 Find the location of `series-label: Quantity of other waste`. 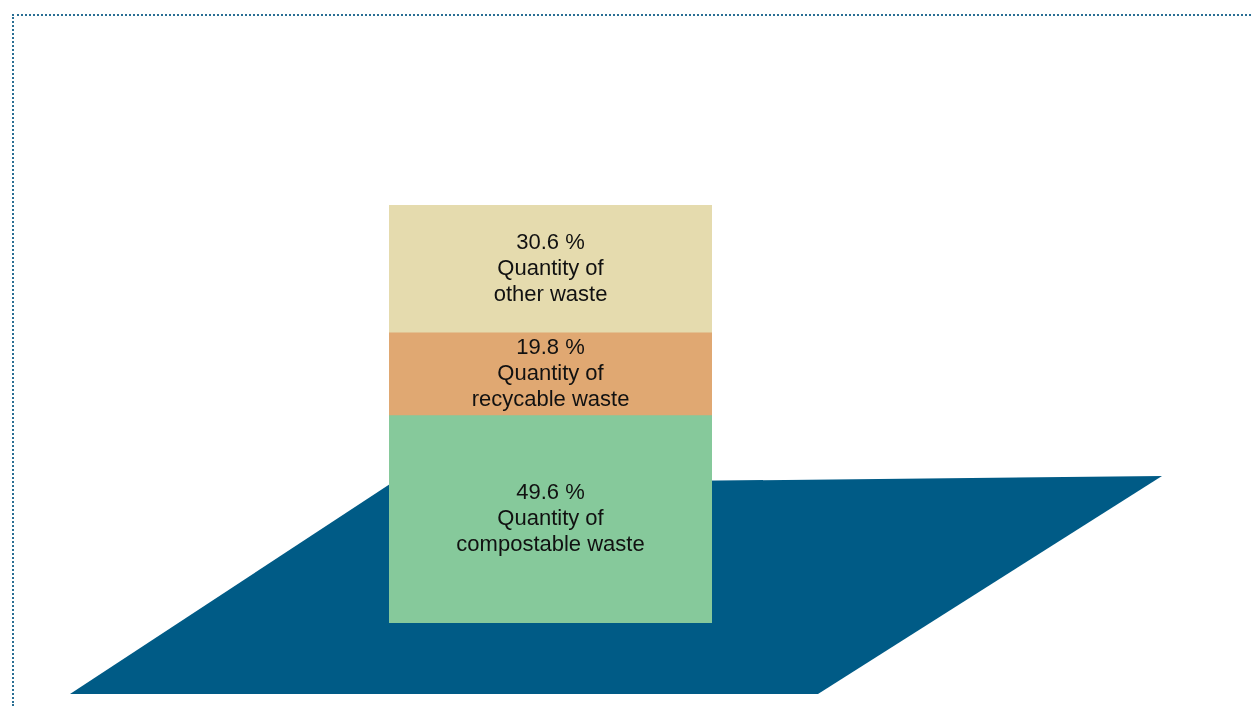

series-label: Quantity of other waste is located at coordinates (550, 281).